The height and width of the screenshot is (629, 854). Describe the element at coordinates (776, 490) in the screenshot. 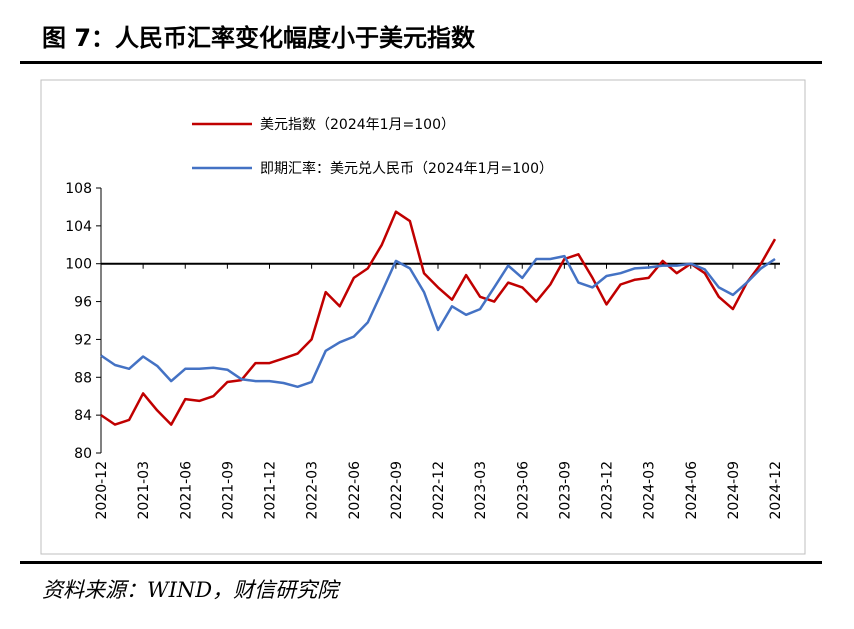

I see `x-tick-label: 2024-12` at that location.